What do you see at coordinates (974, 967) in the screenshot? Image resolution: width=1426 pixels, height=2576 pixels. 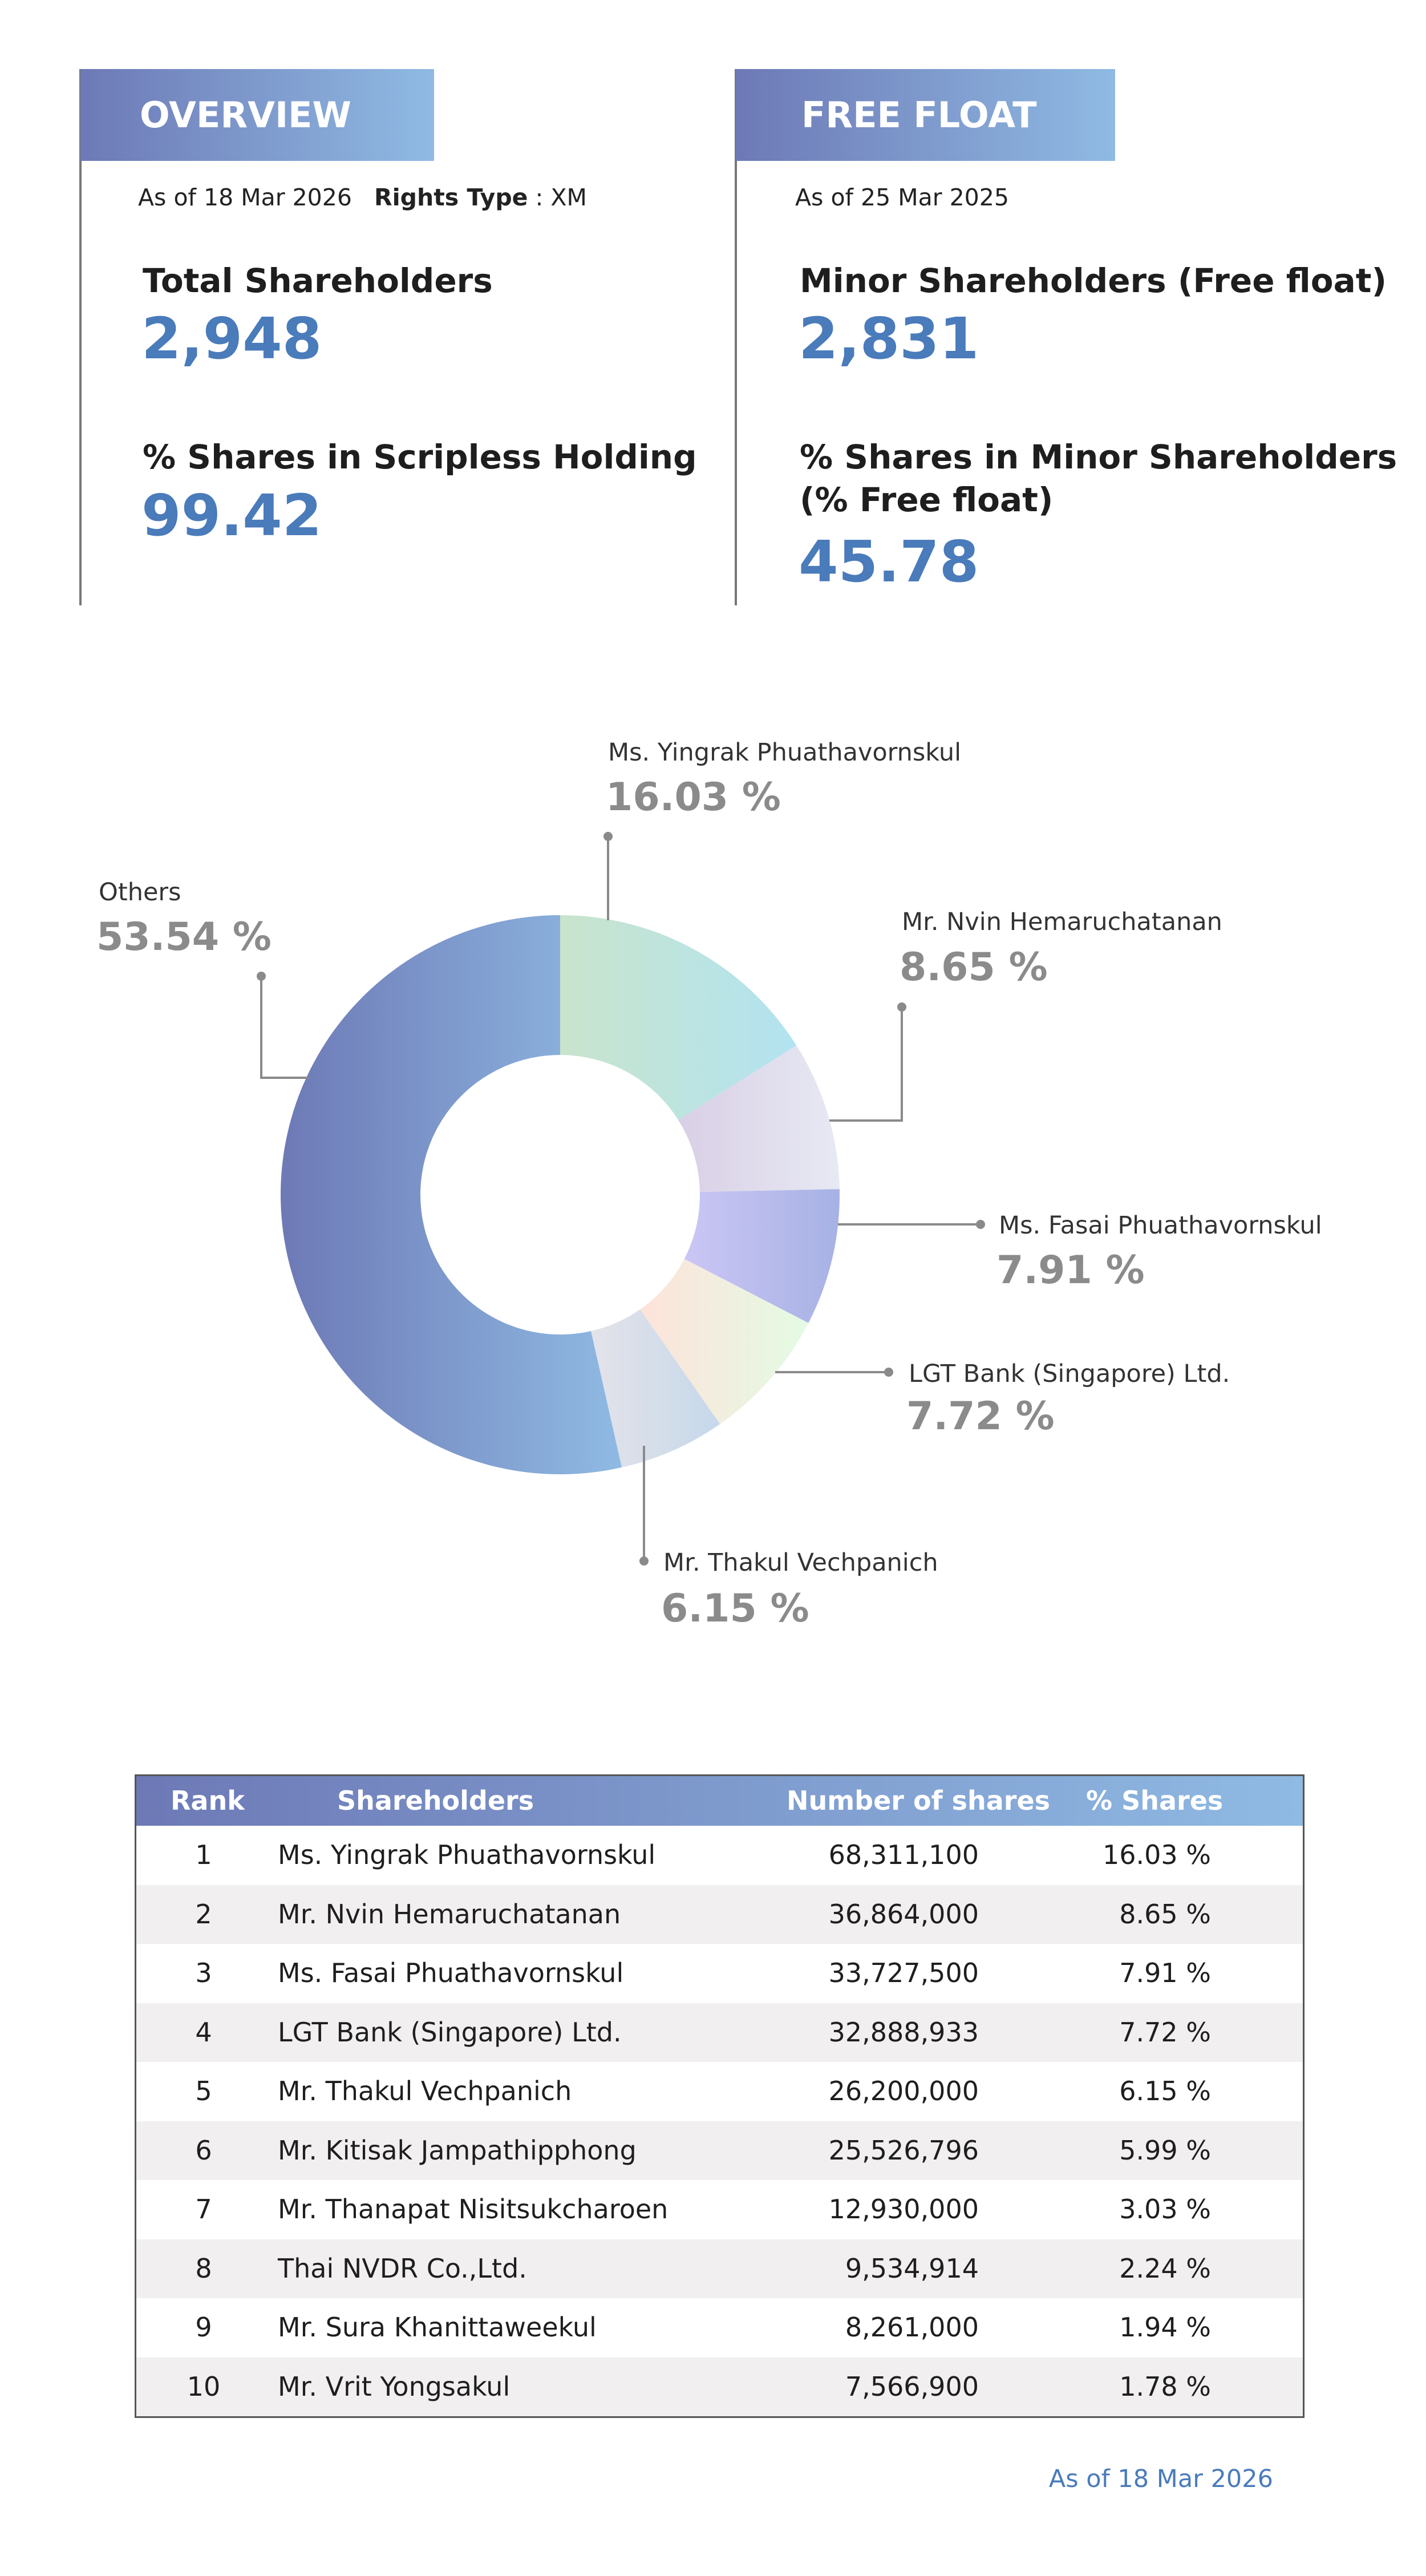 I see `slice-label-pct: 8.65 %` at bounding box center [974, 967].